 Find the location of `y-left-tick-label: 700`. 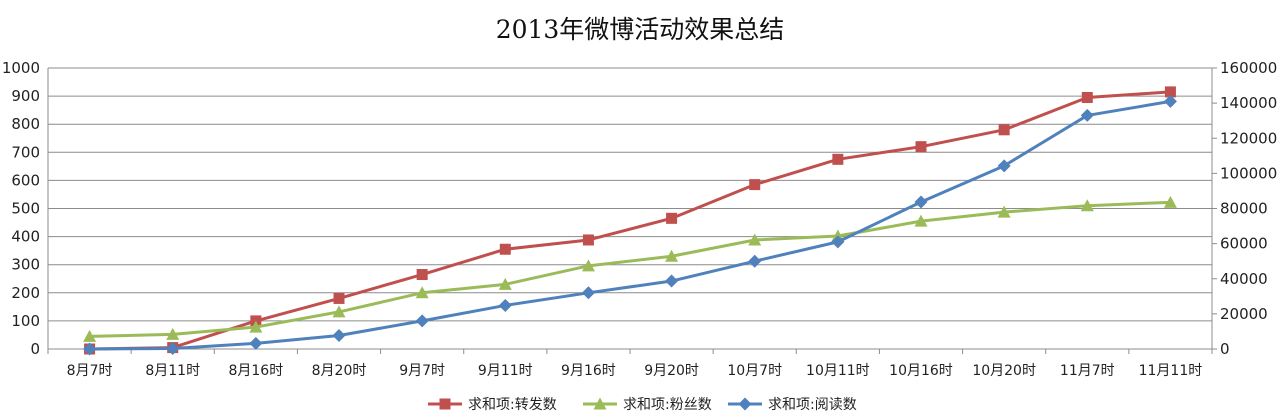

y-left-tick-label: 700 is located at coordinates (25, 152).